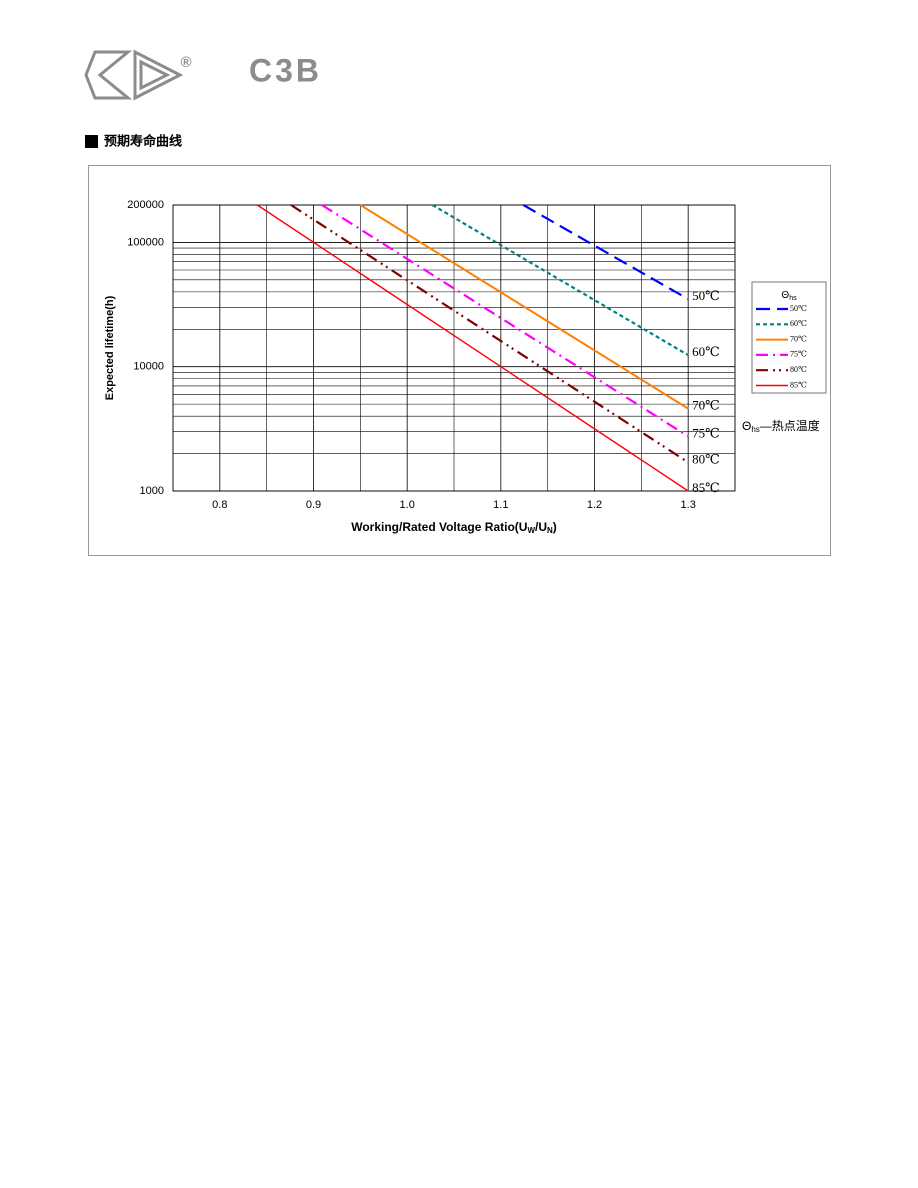  Describe the element at coordinates (145, 205) in the screenshot. I see `y-tick-label: 200000` at that location.